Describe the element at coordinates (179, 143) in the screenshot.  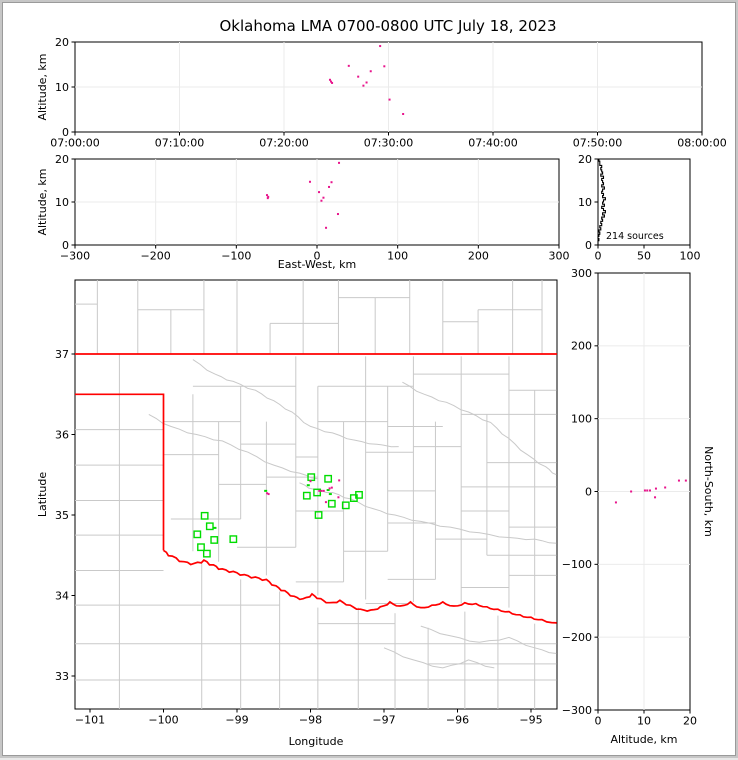
I see `svg-text: 07:10:00` at that location.